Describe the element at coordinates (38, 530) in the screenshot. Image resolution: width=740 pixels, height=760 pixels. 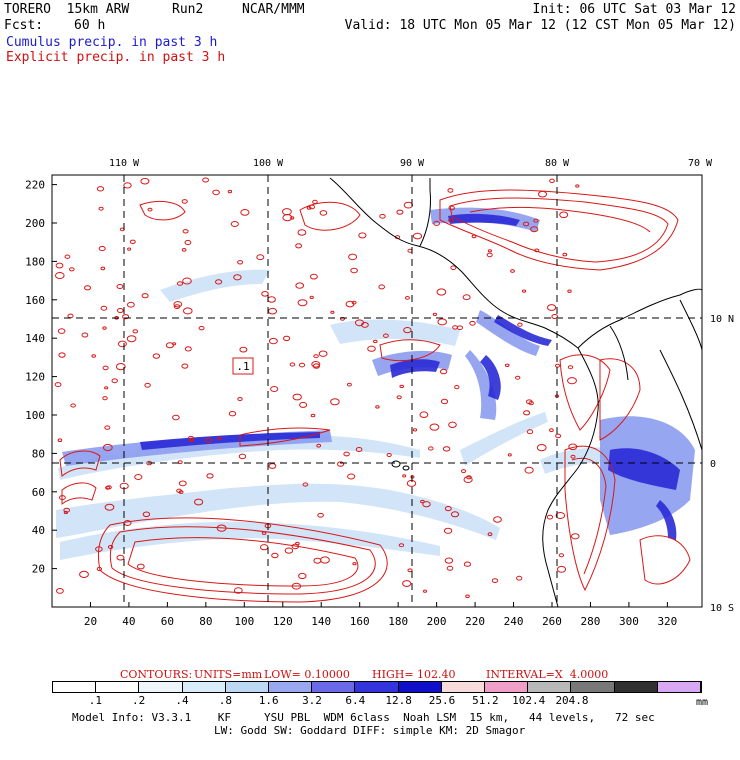
I see `y-tick-label: 40` at that location.